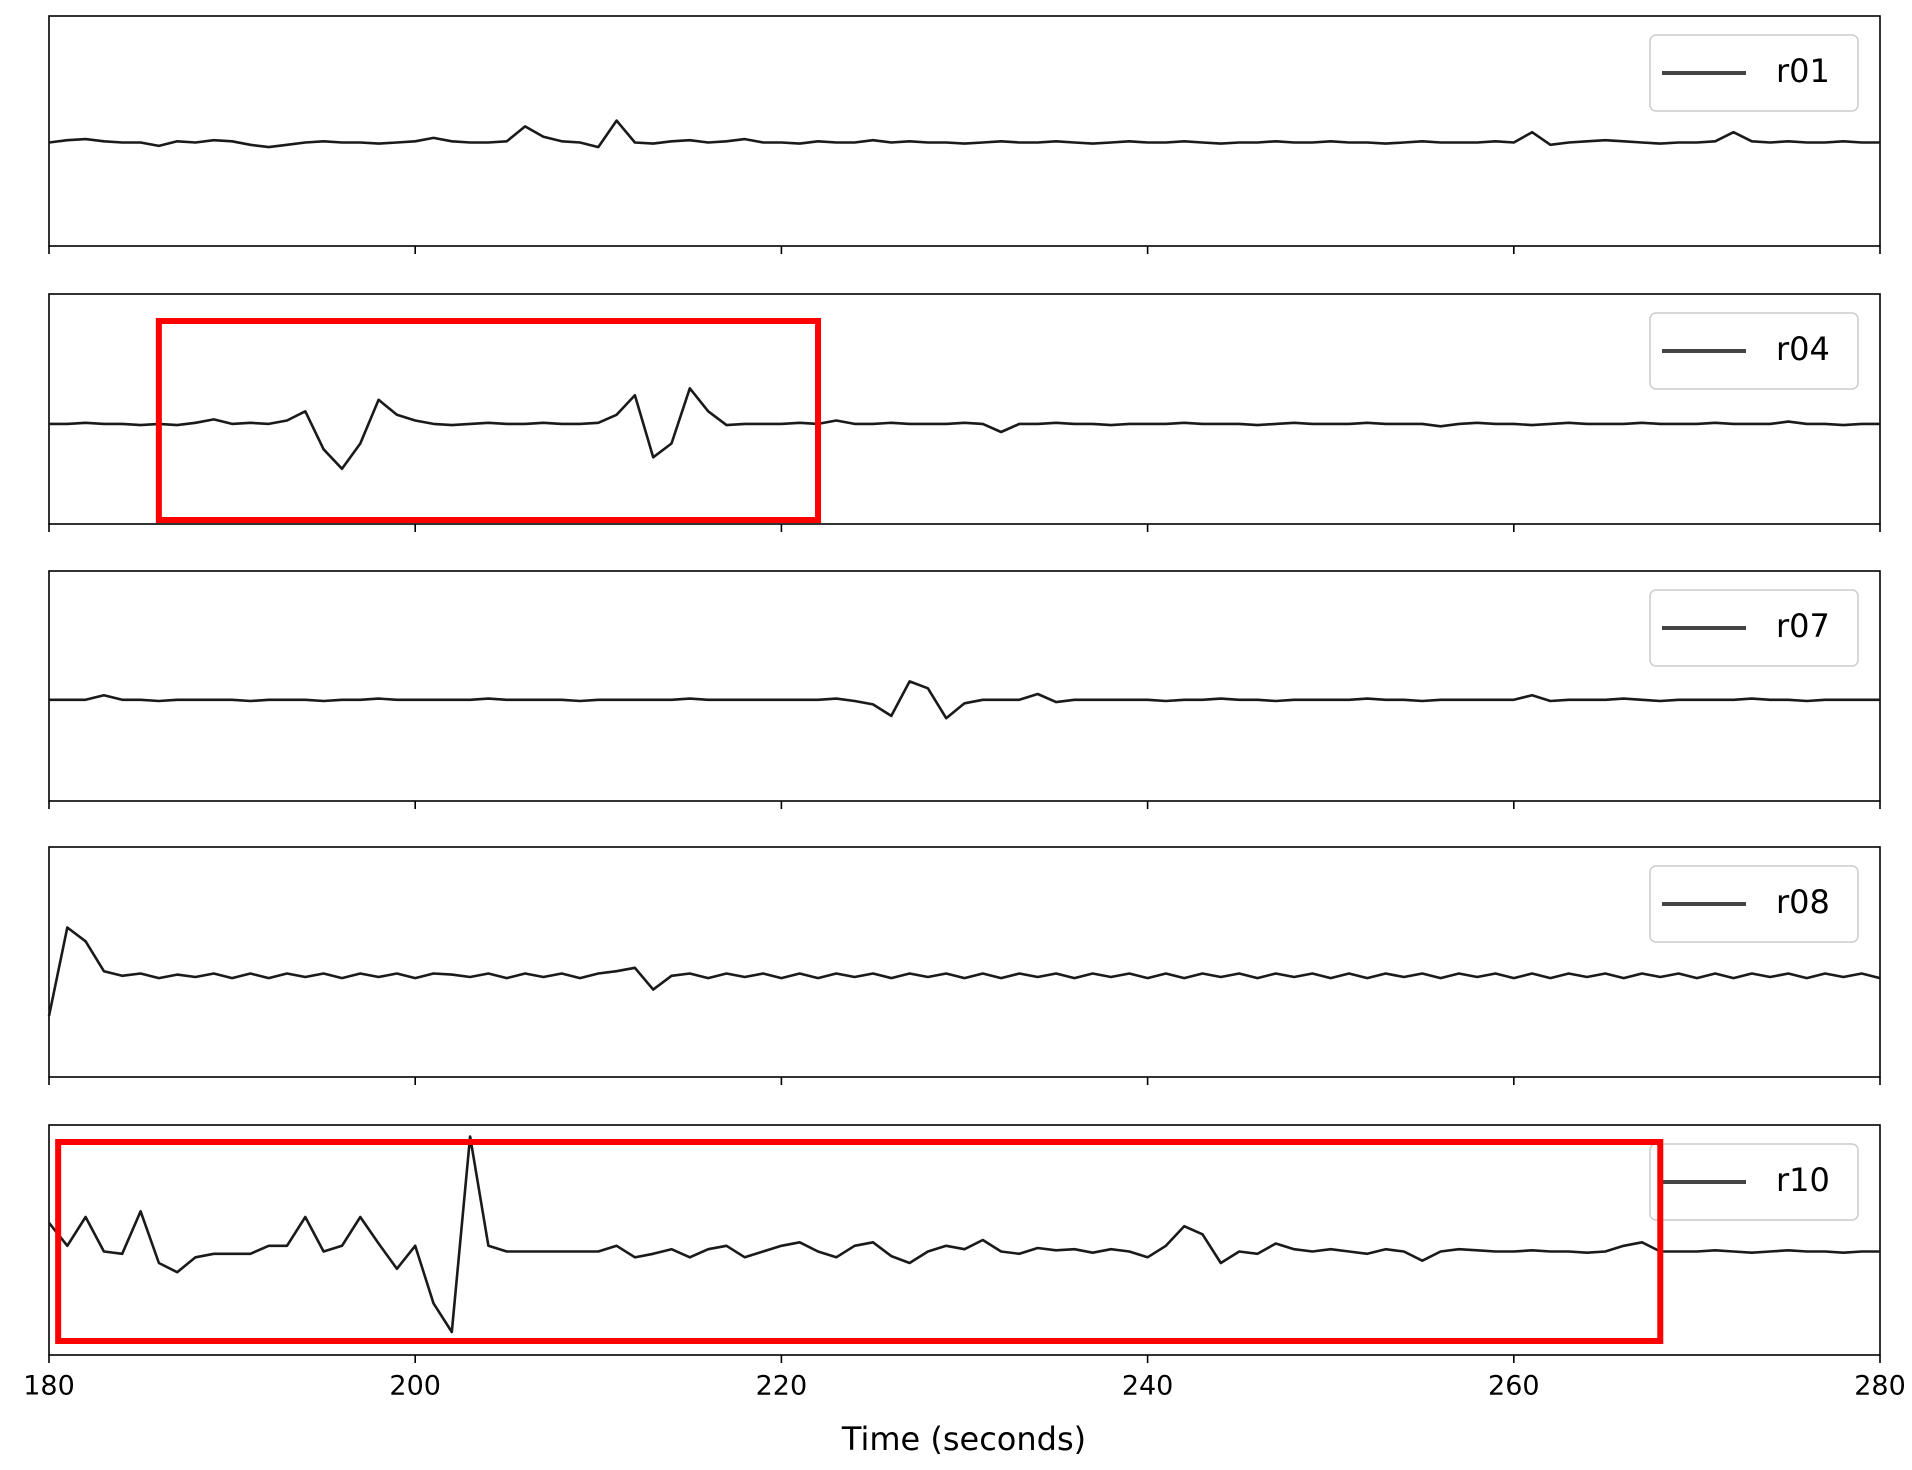 The height and width of the screenshot is (1470, 1912). What do you see at coordinates (1514, 1386) in the screenshot?
I see `x-tick-label: 260` at bounding box center [1514, 1386].